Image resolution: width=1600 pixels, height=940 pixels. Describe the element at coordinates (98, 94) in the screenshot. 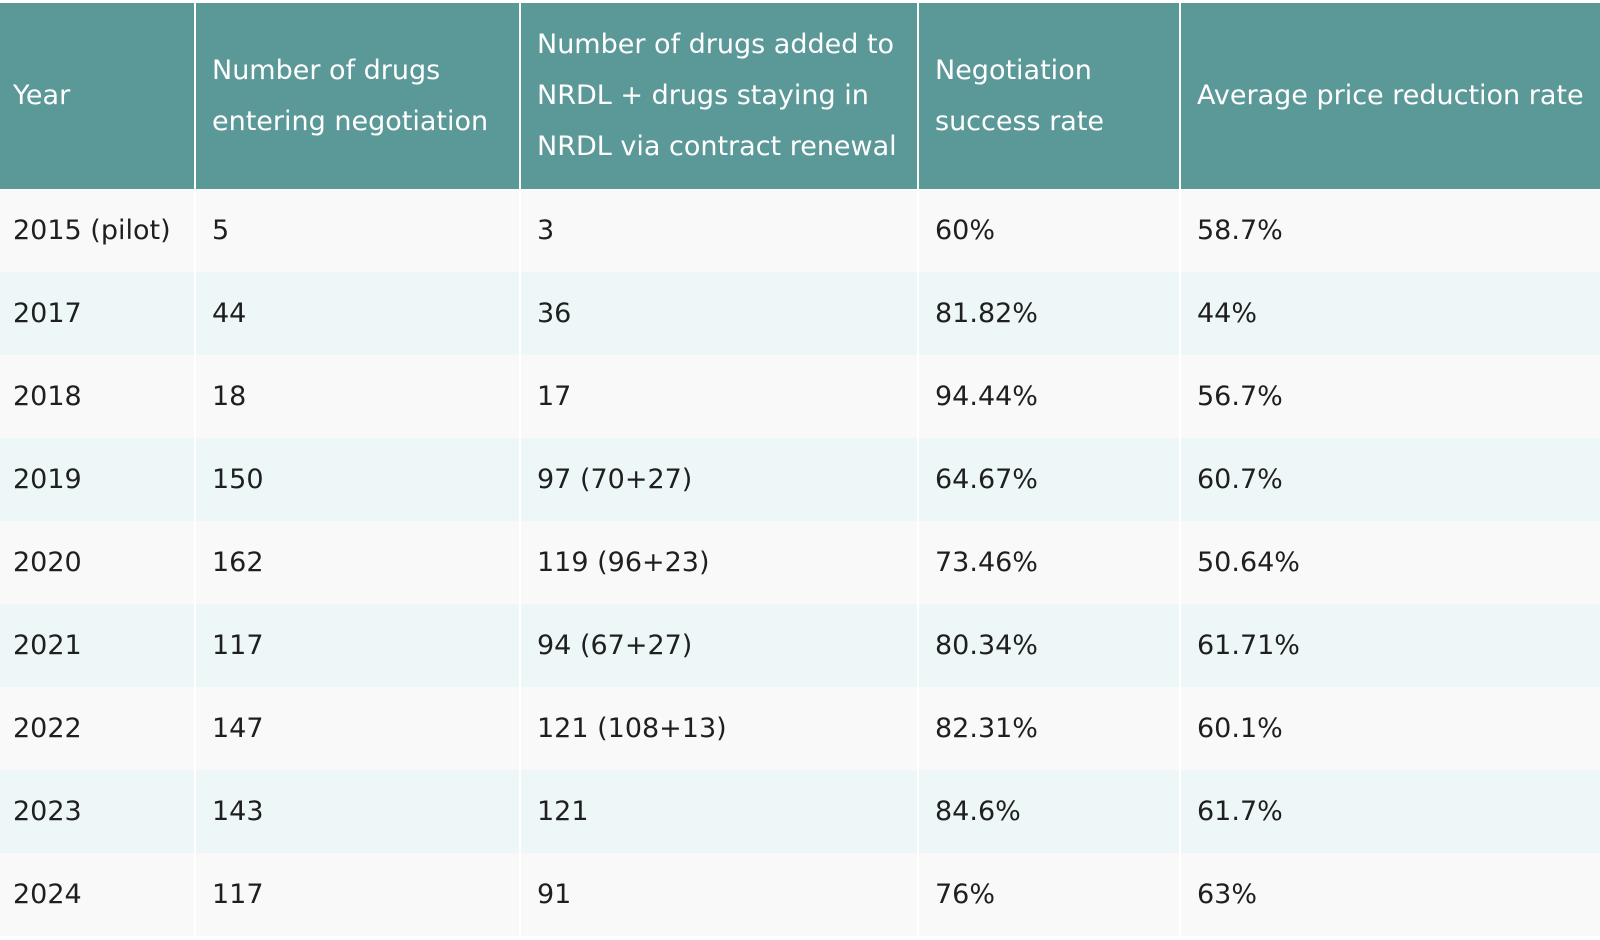

I see `header-year: Year` at that location.